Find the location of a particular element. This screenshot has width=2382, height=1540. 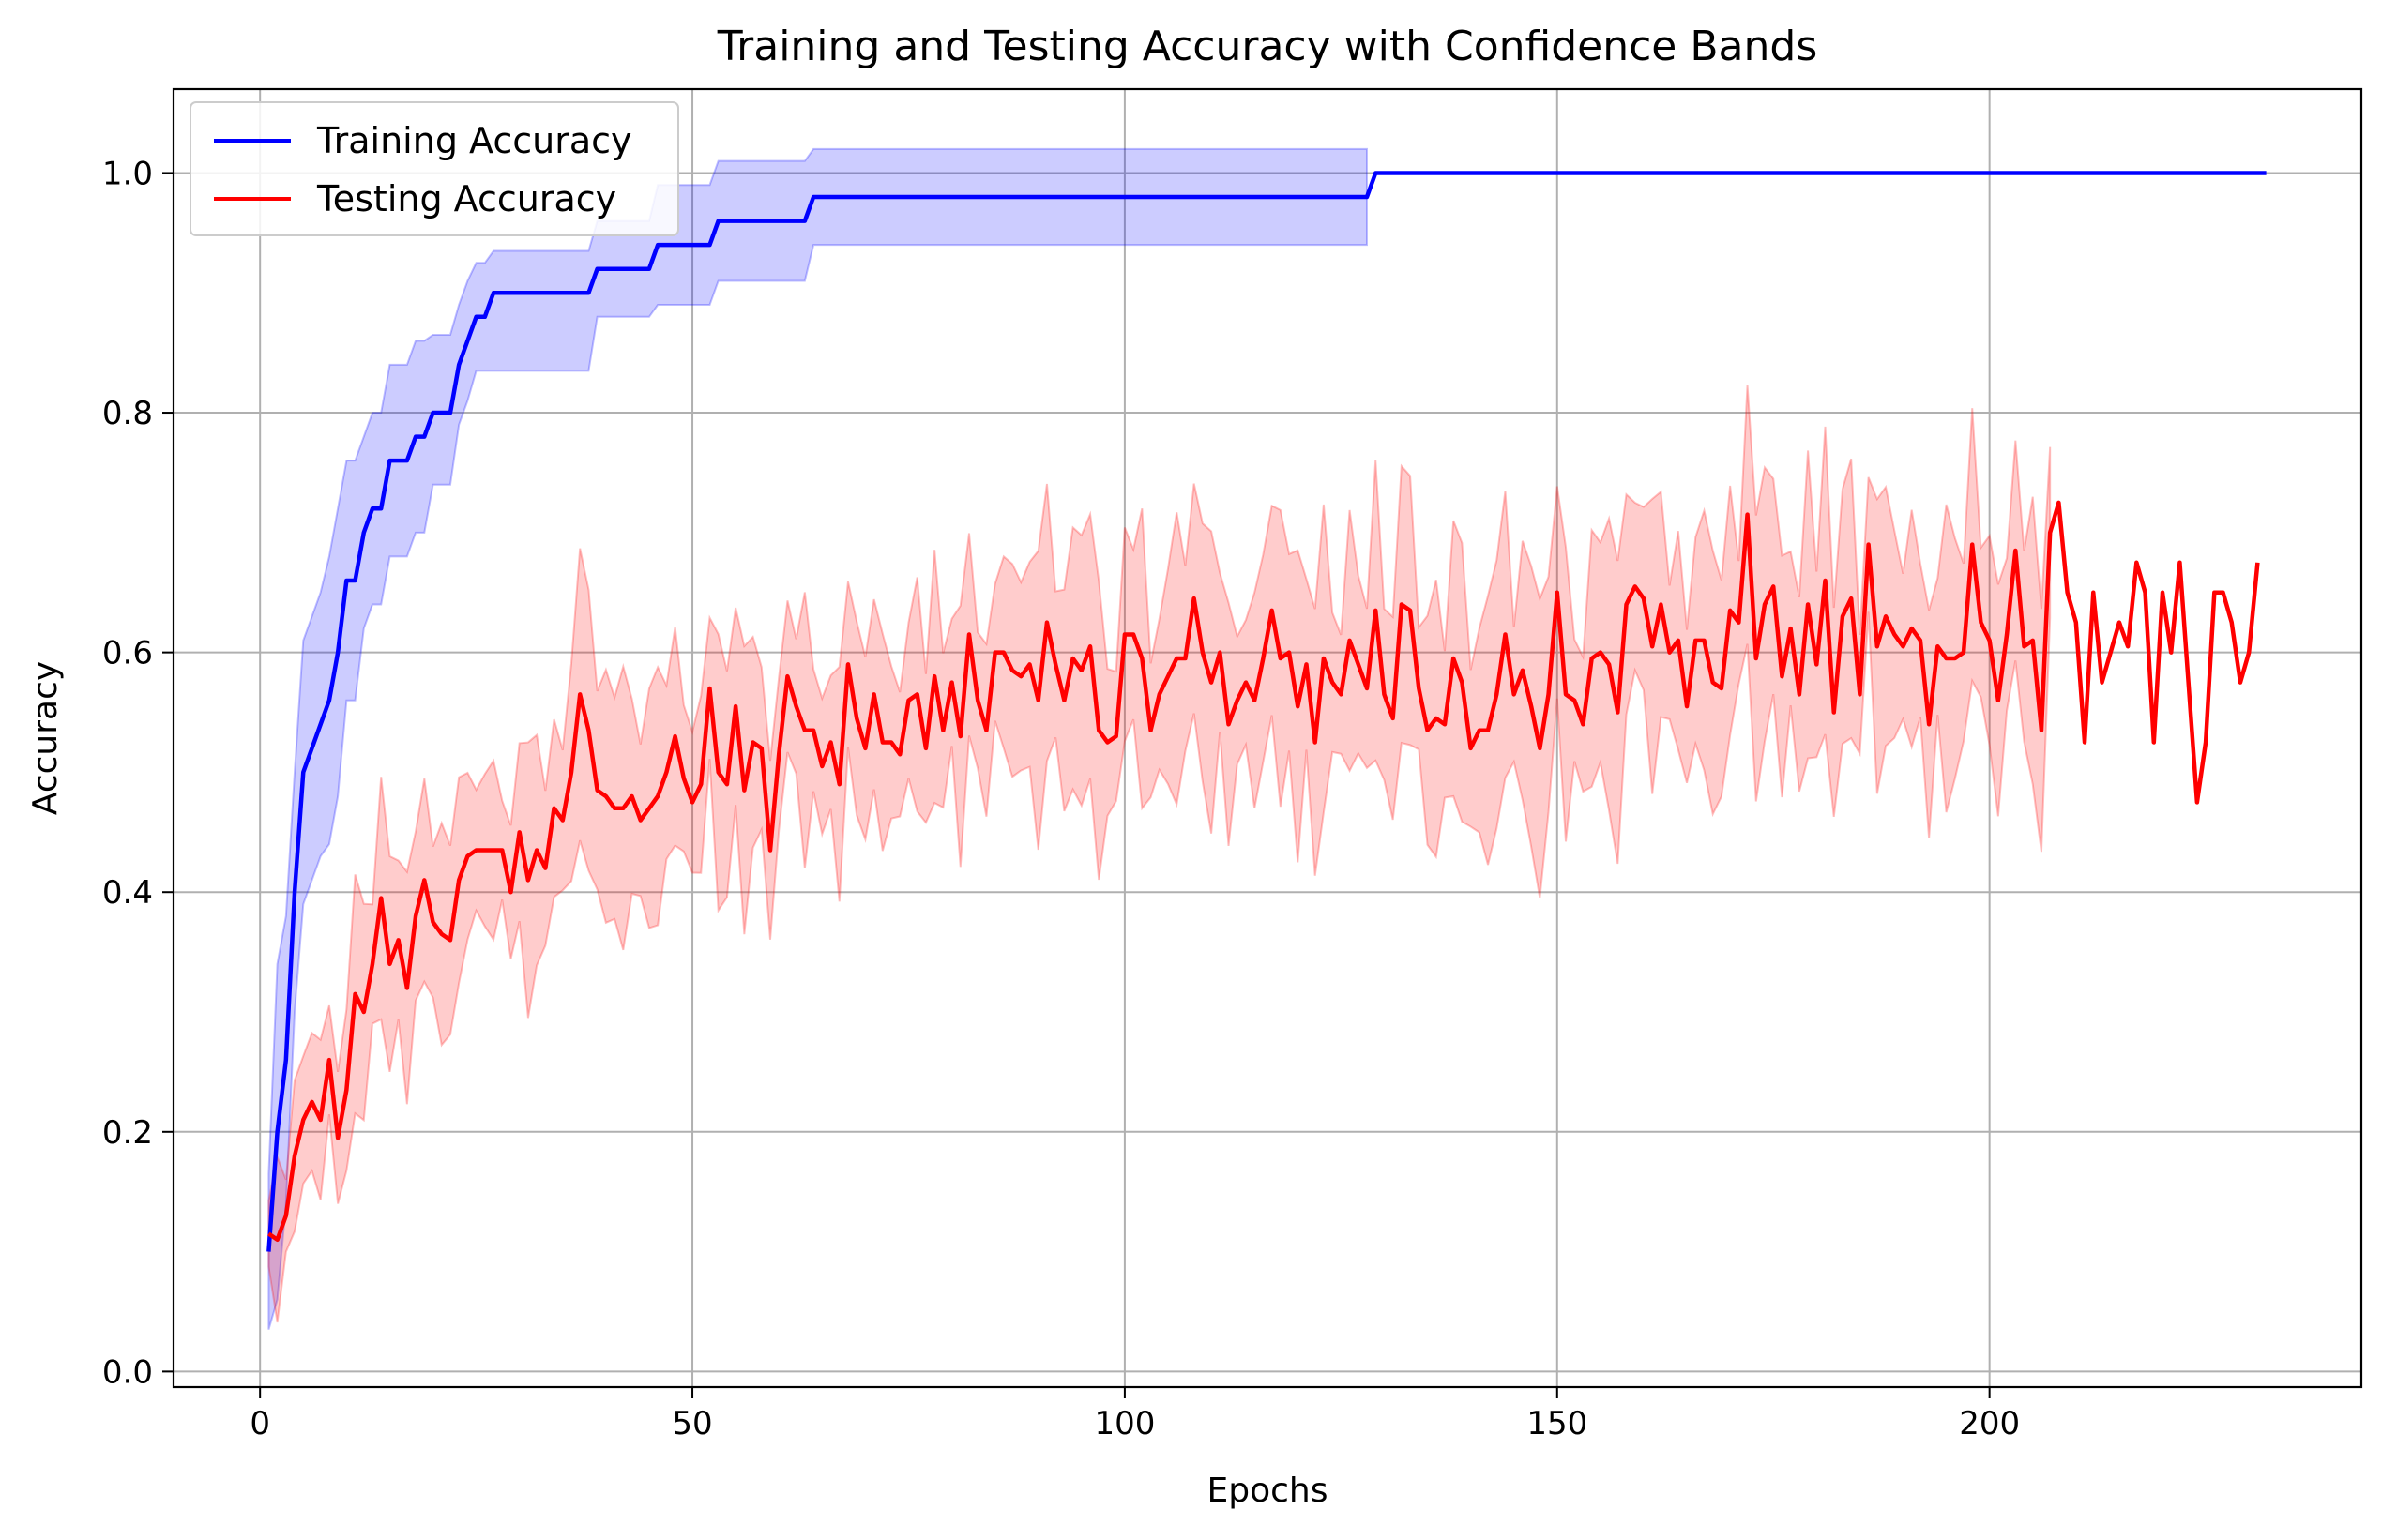

y-tick-label: 0.6 is located at coordinates (127, 653).